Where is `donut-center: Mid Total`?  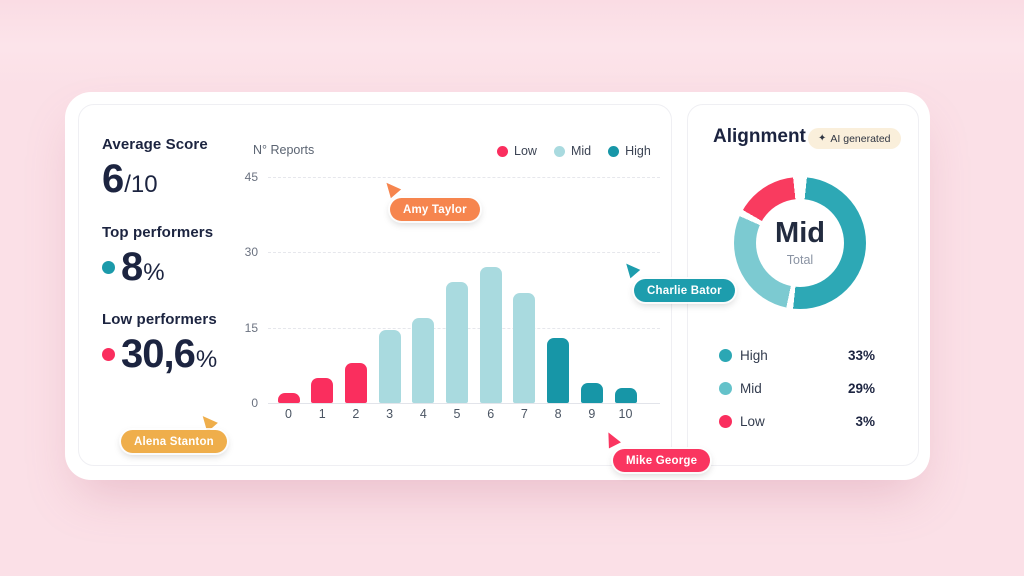 donut-center: Mid Total is located at coordinates (800, 243).